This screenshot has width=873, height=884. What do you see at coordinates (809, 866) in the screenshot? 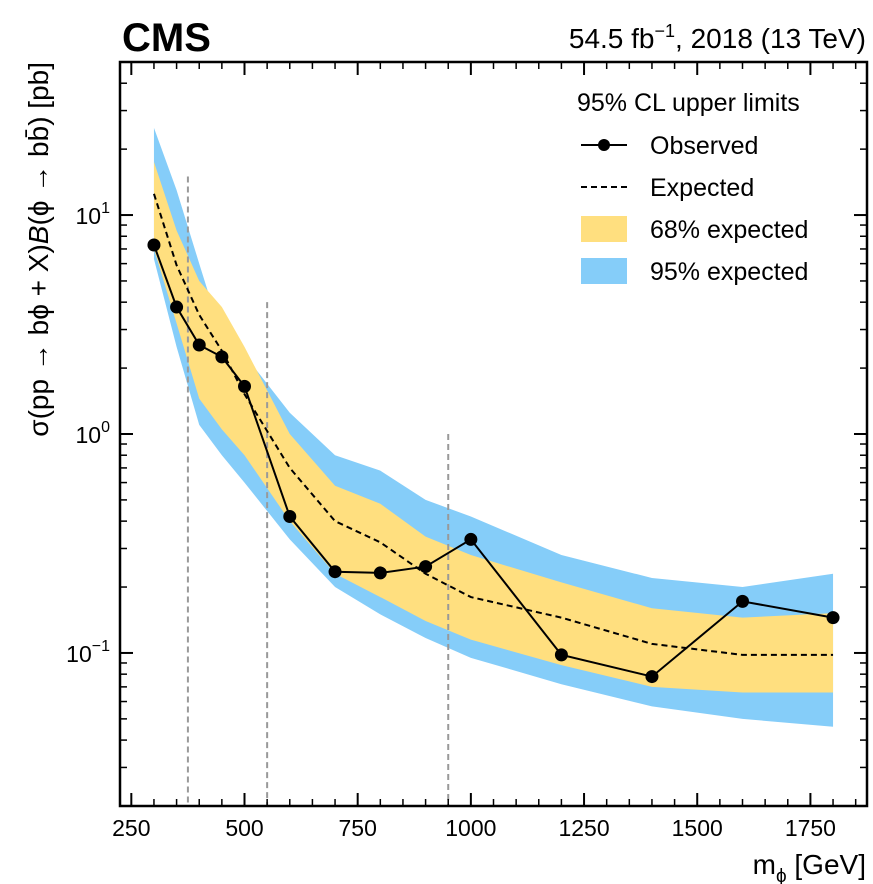
I see `x-axis-title: mϕ [GeV]` at bounding box center [809, 866].